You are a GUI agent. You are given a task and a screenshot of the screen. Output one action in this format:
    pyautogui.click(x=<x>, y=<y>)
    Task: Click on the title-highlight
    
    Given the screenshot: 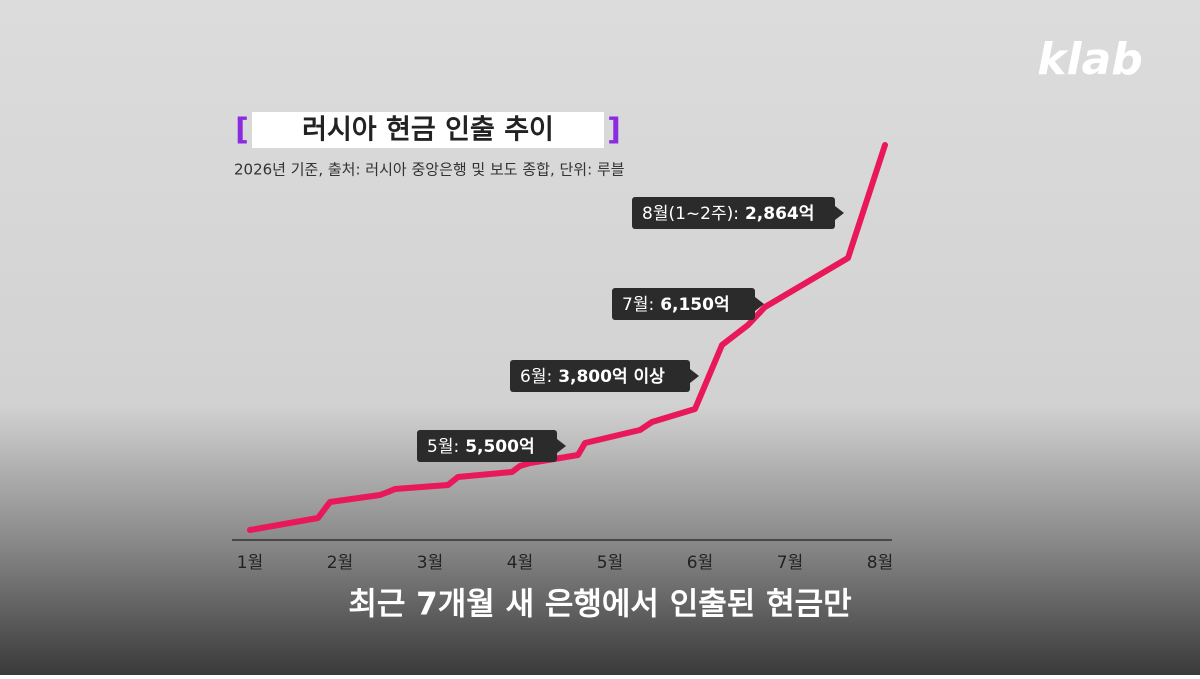 What is the action you would take?
    pyautogui.click(x=428, y=130)
    